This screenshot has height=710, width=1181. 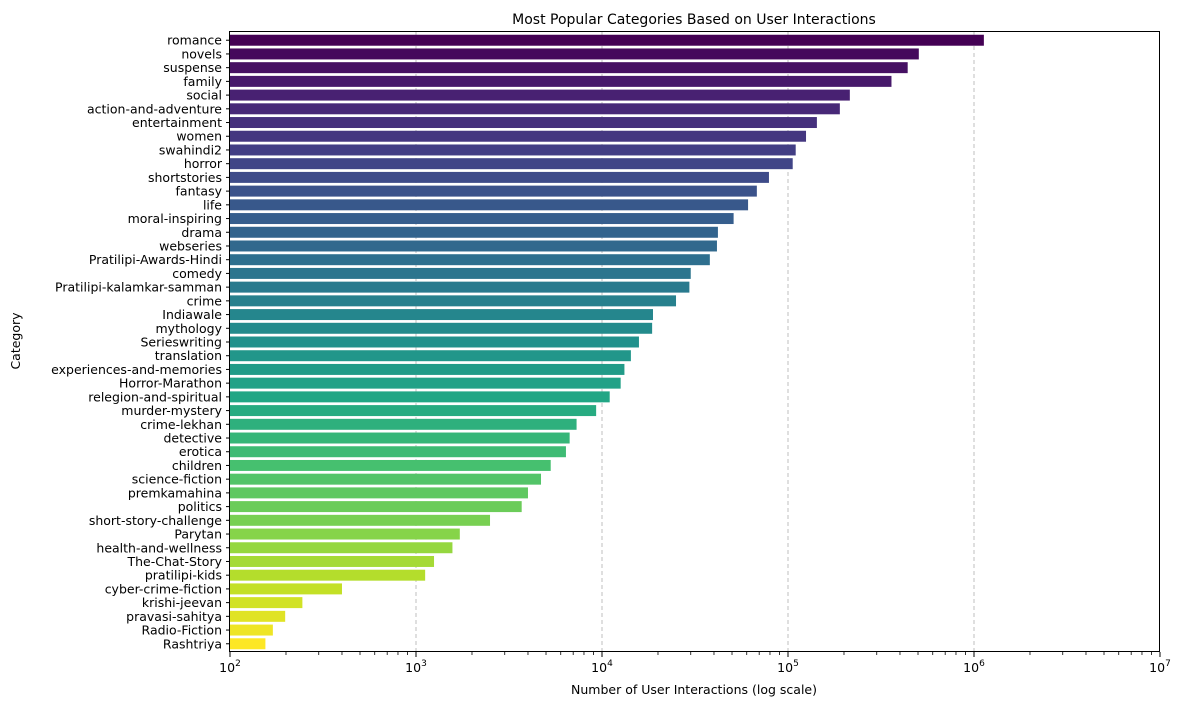 I want to click on x-tick-label: 104, so click(x=602, y=667).